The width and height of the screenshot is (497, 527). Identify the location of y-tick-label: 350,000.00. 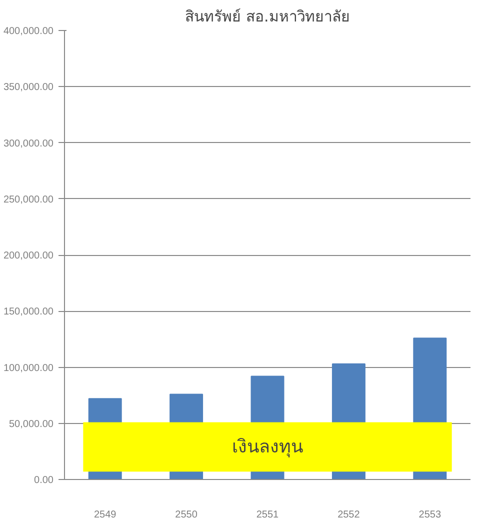
(28, 88).